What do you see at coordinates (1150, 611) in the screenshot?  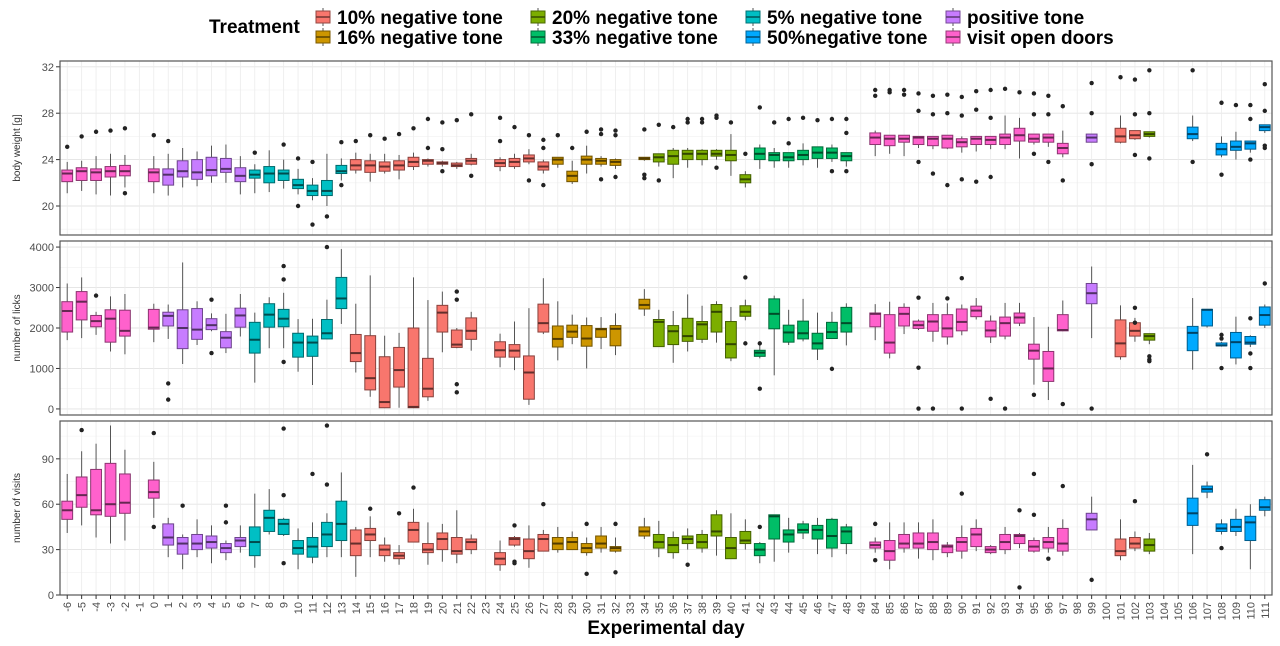 I see `x-tick-label: 103` at bounding box center [1150, 611].